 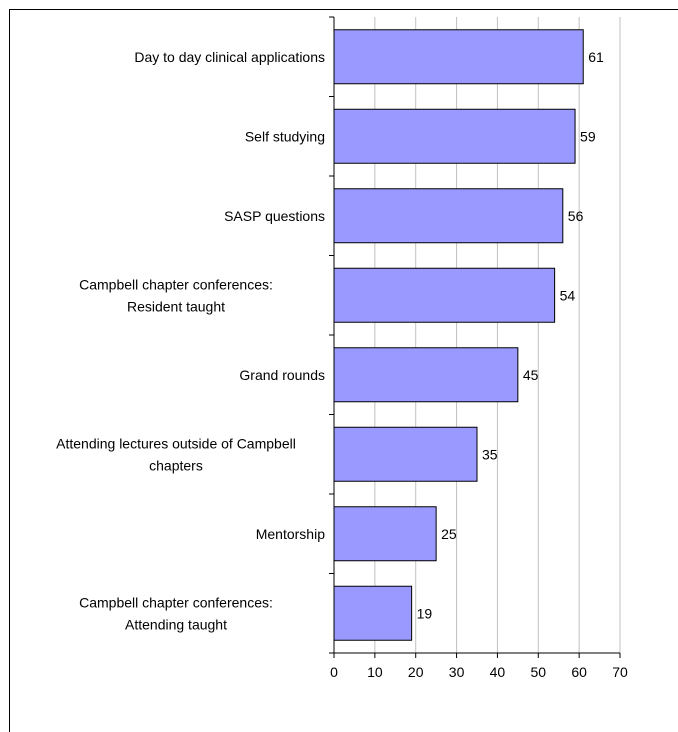 What do you see at coordinates (576, 216) in the screenshot?
I see `data-label-3: 56` at bounding box center [576, 216].